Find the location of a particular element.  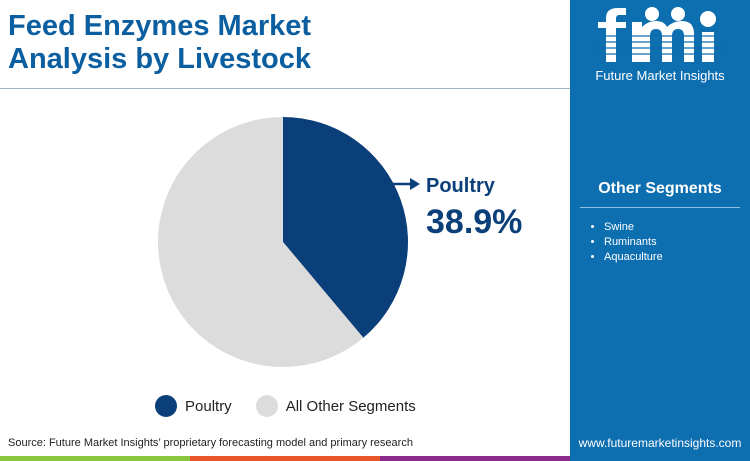

fmi-logo is located at coordinates (662, 34).